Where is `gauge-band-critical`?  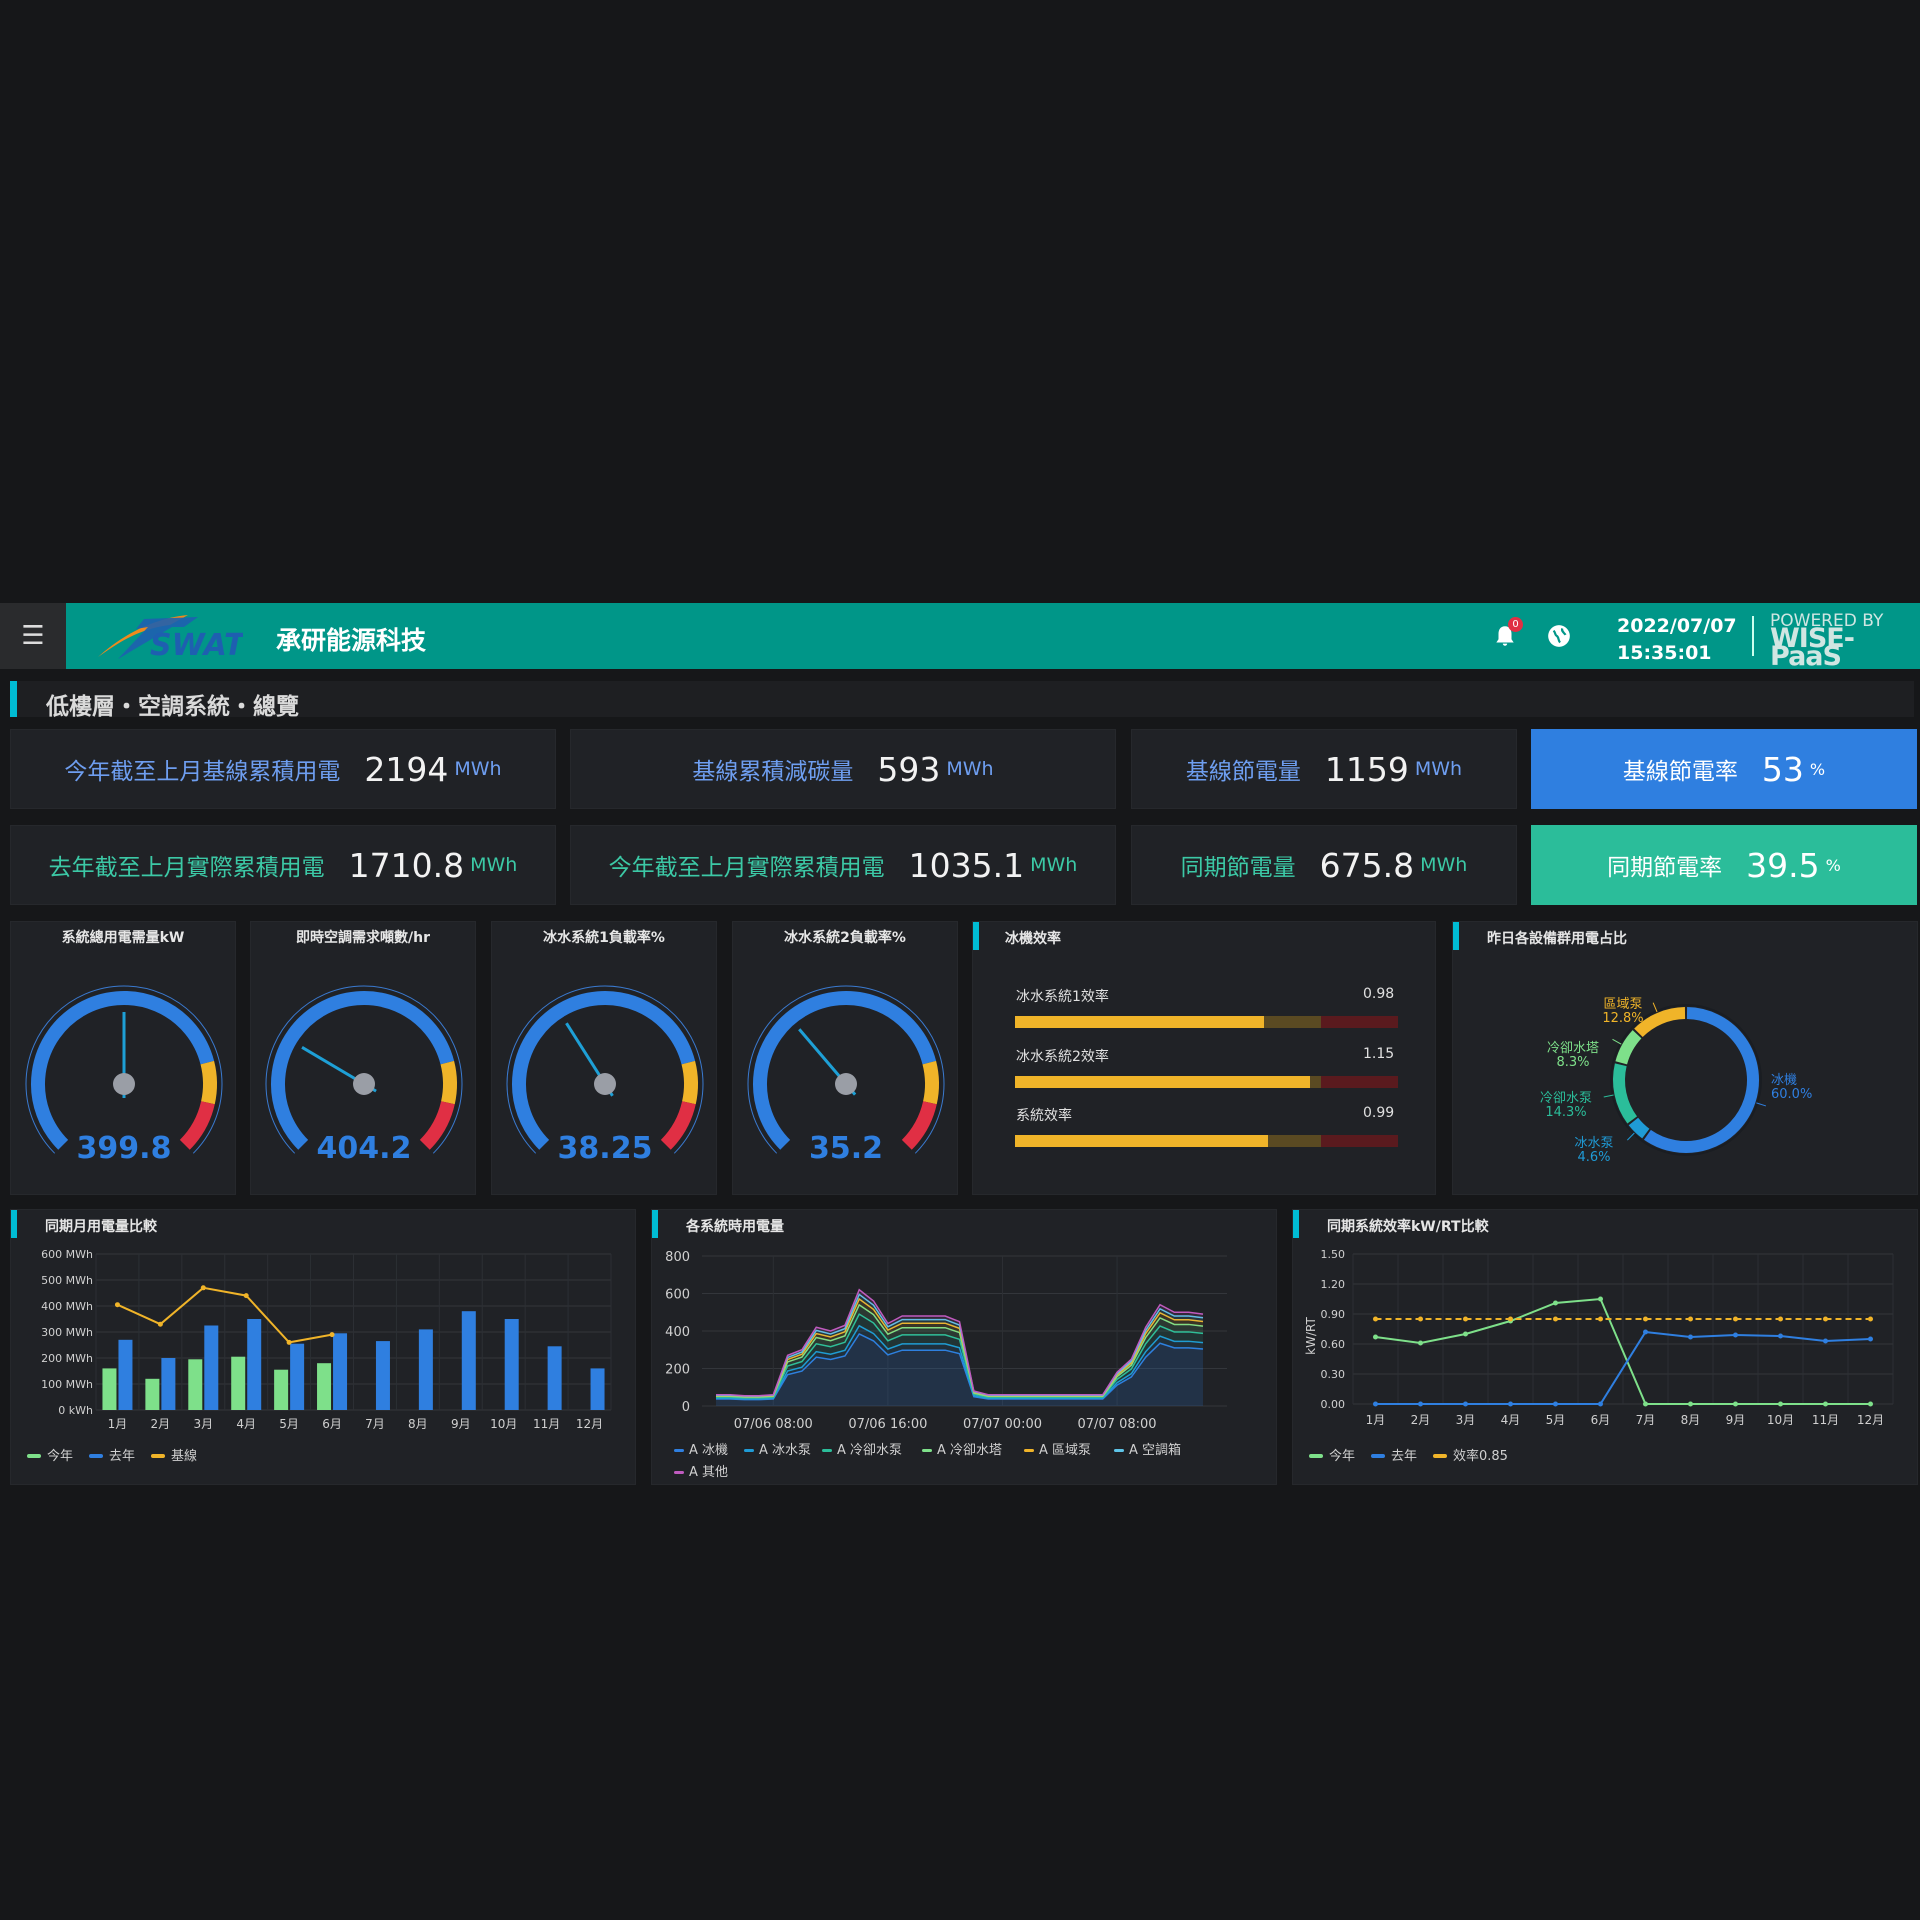
gauge-band-critical is located at coordinates (437, 1125).